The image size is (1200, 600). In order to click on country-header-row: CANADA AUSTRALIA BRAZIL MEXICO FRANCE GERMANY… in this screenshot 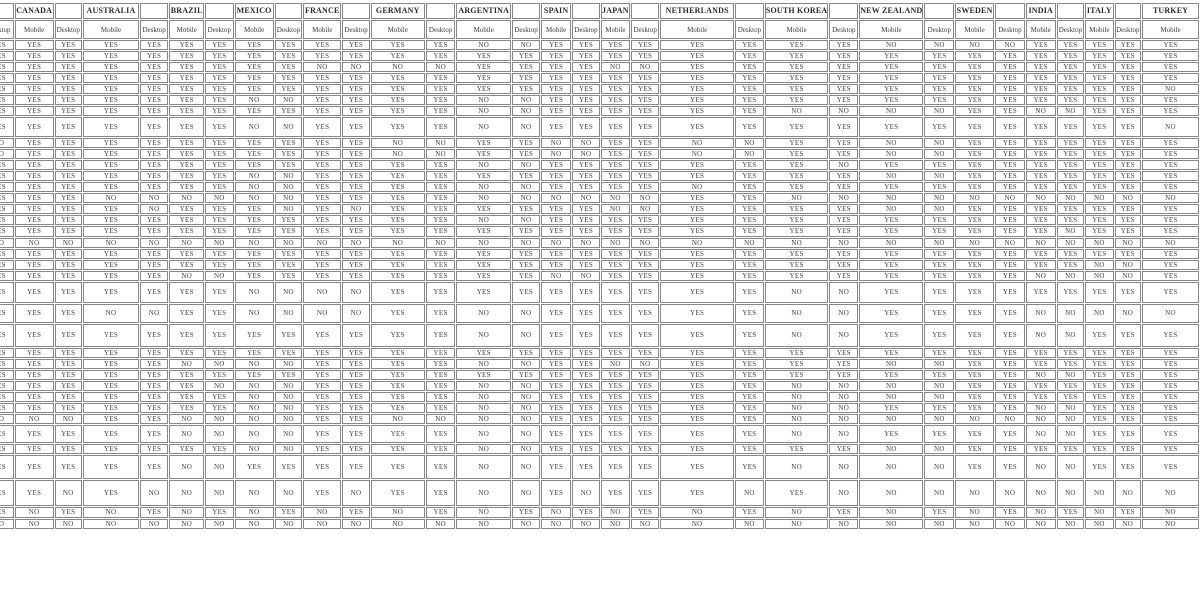, I will do `click(599, 11)`.